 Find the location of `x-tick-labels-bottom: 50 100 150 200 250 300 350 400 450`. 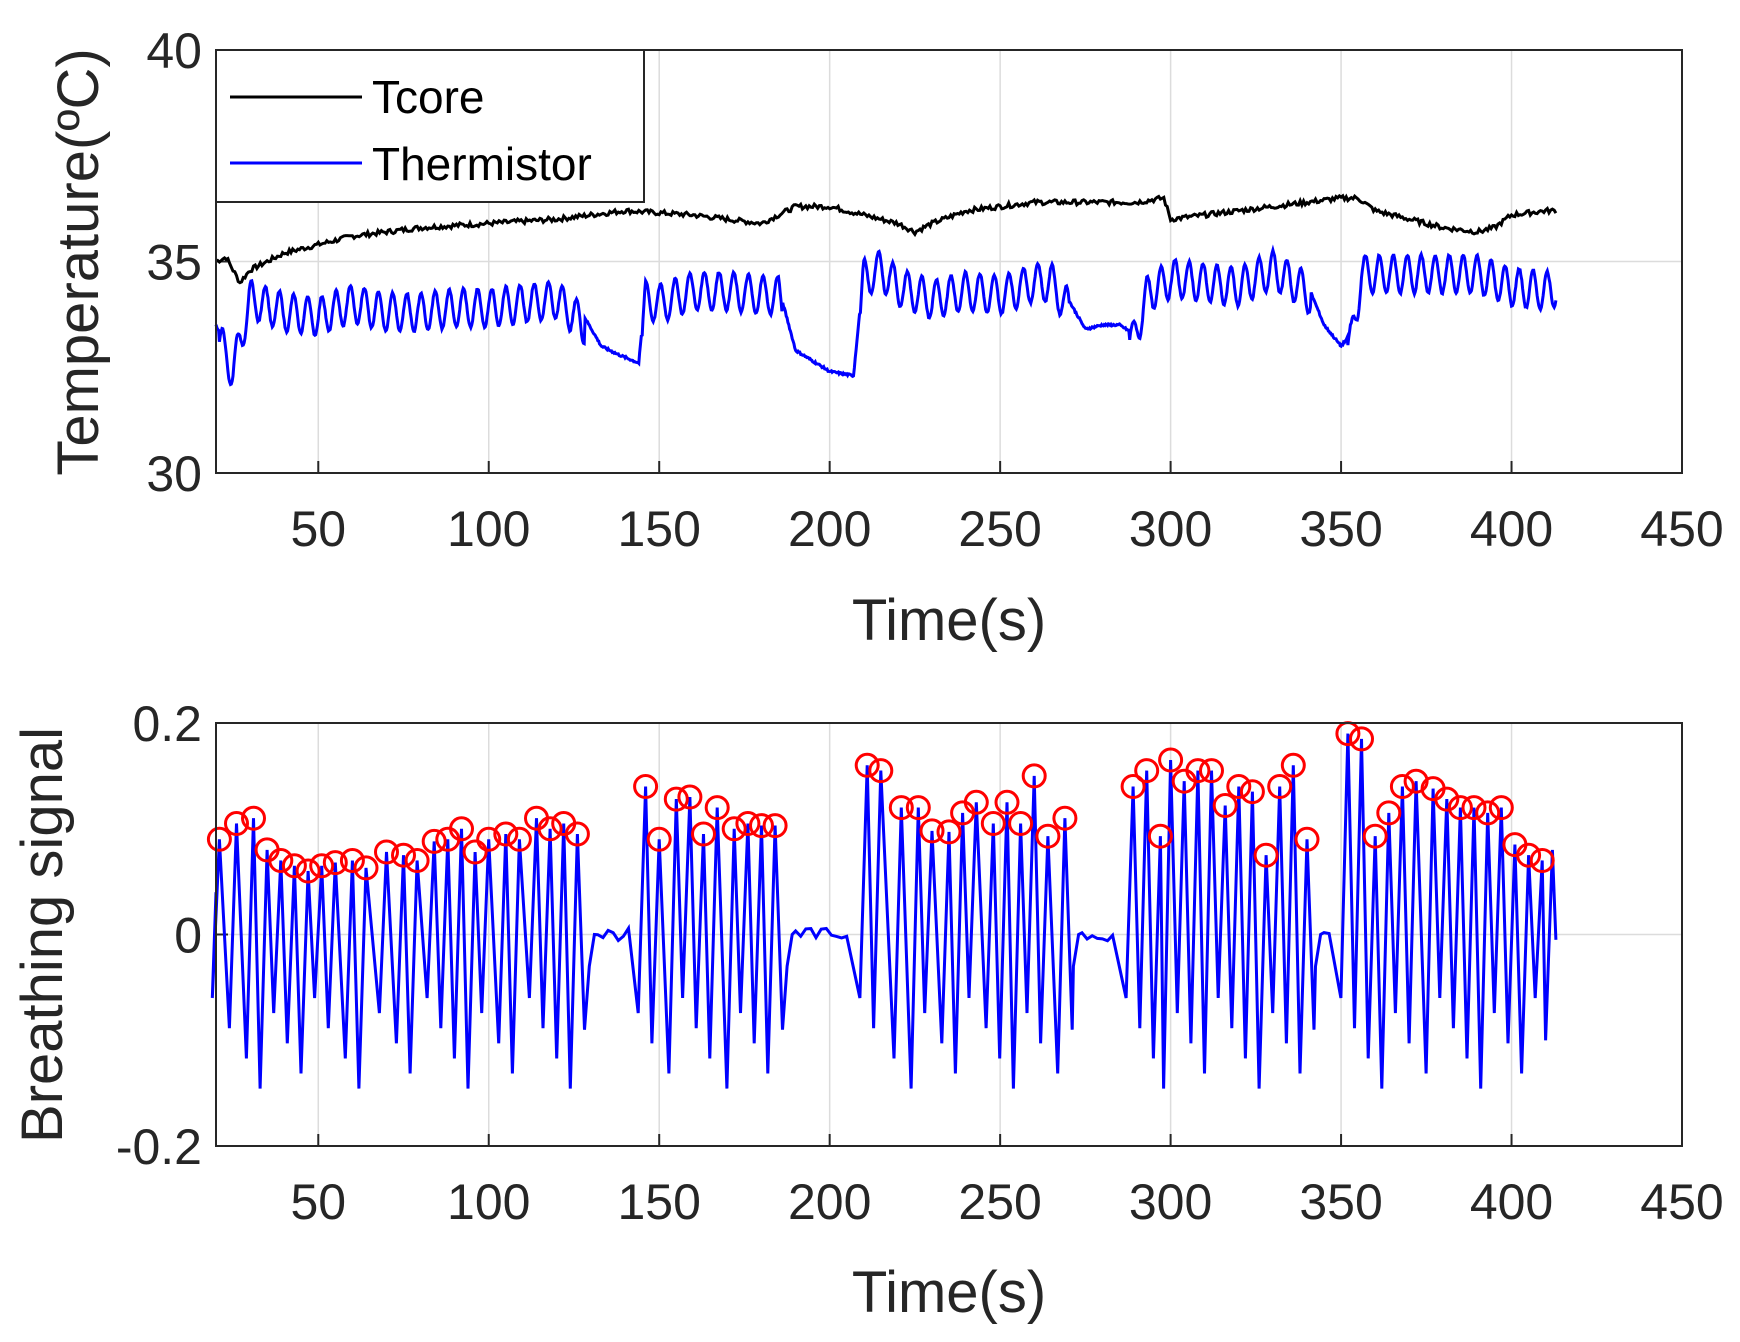

x-tick-labels-bottom: 50 100 150 200 250 300 350 400 450 is located at coordinates (1006, 1202).